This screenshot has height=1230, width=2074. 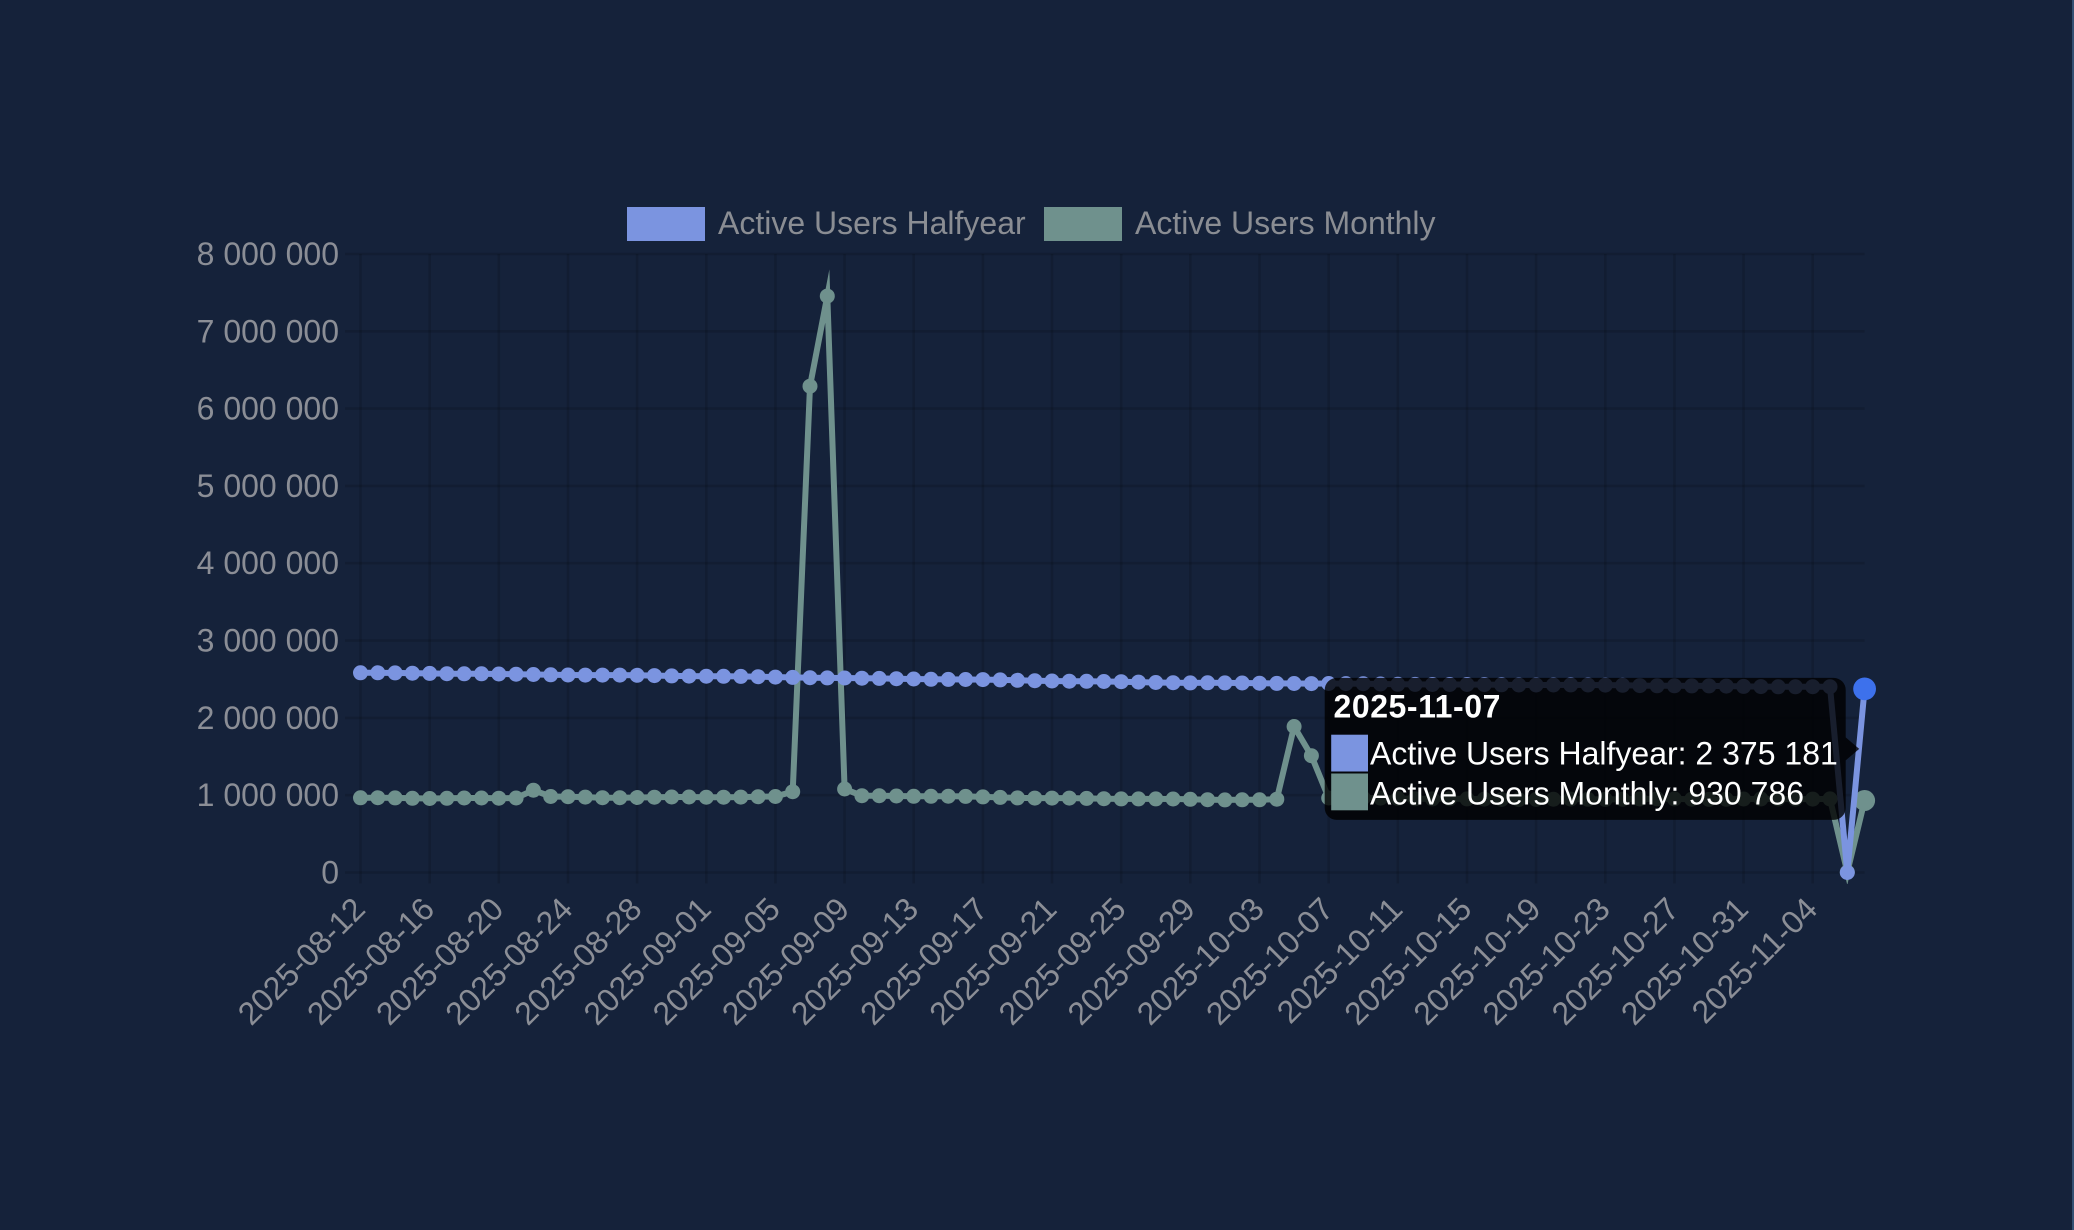 What do you see at coordinates (268, 409) in the screenshot?
I see `svg-text: 6 000 000` at bounding box center [268, 409].